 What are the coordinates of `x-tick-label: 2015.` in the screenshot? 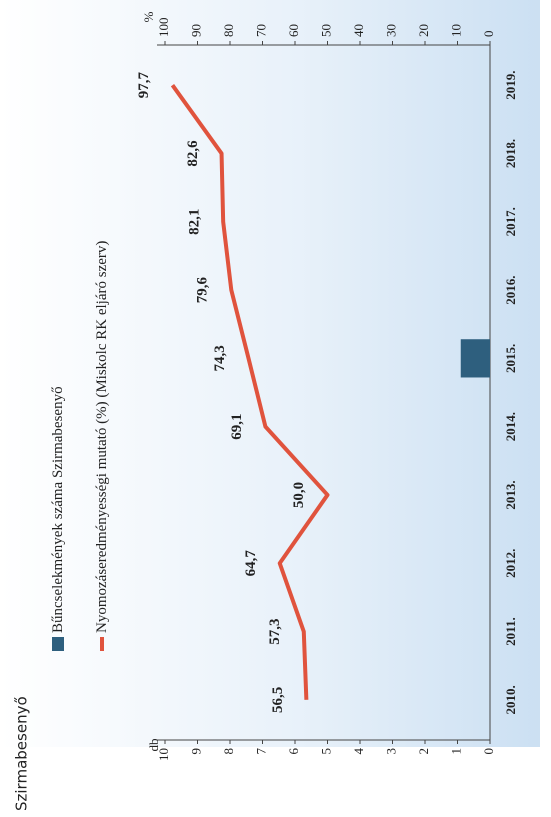 It's located at (510, 358).